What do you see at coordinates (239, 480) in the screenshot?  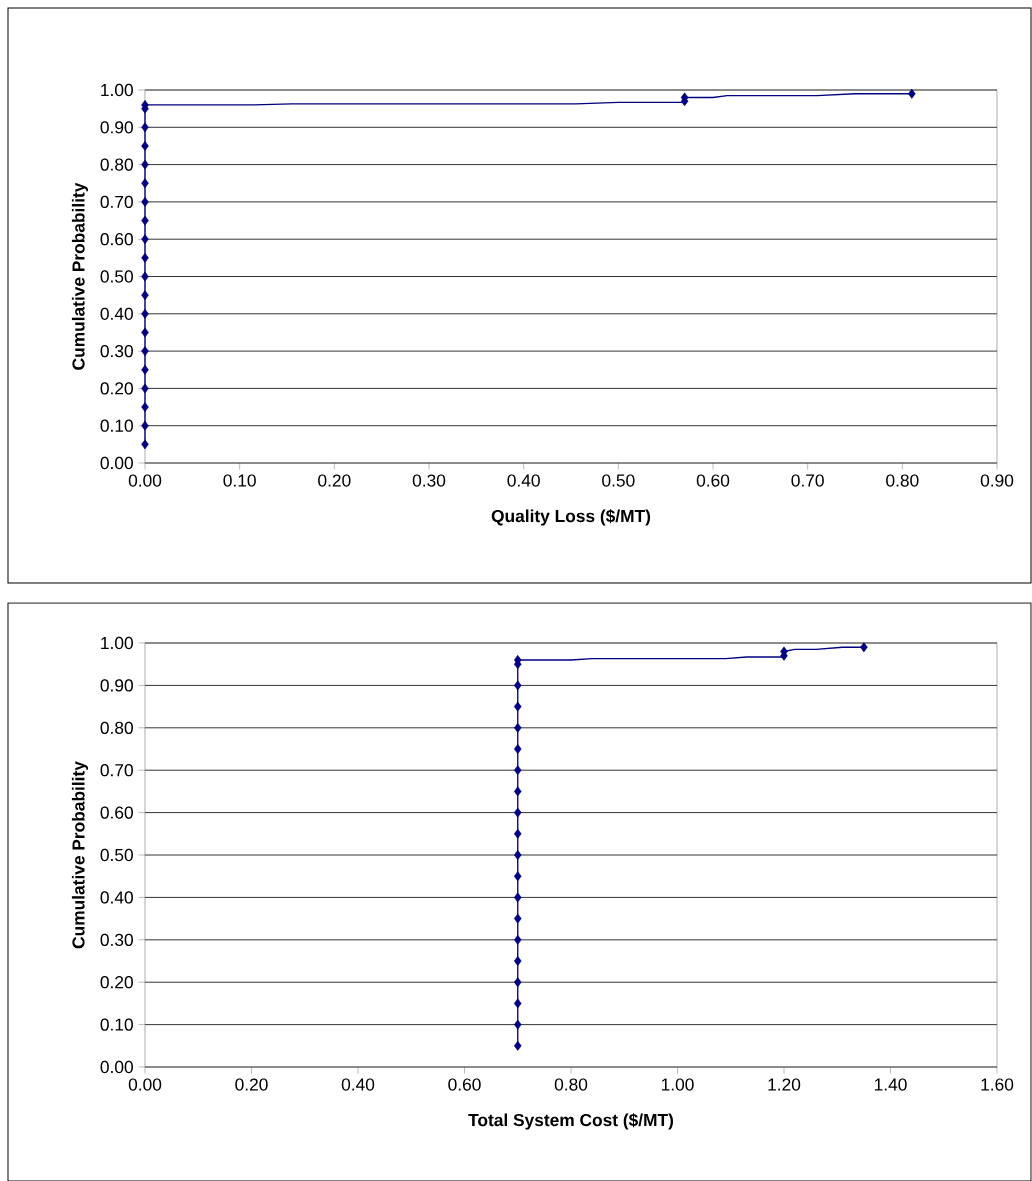 I see `x-tick-label: 0.10` at bounding box center [239, 480].